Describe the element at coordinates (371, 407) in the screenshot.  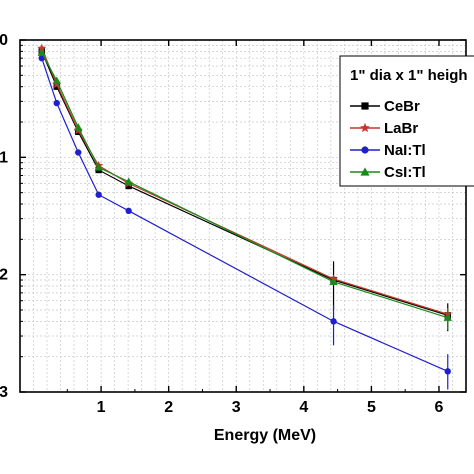
I see `x-tick-label: 5` at that location.